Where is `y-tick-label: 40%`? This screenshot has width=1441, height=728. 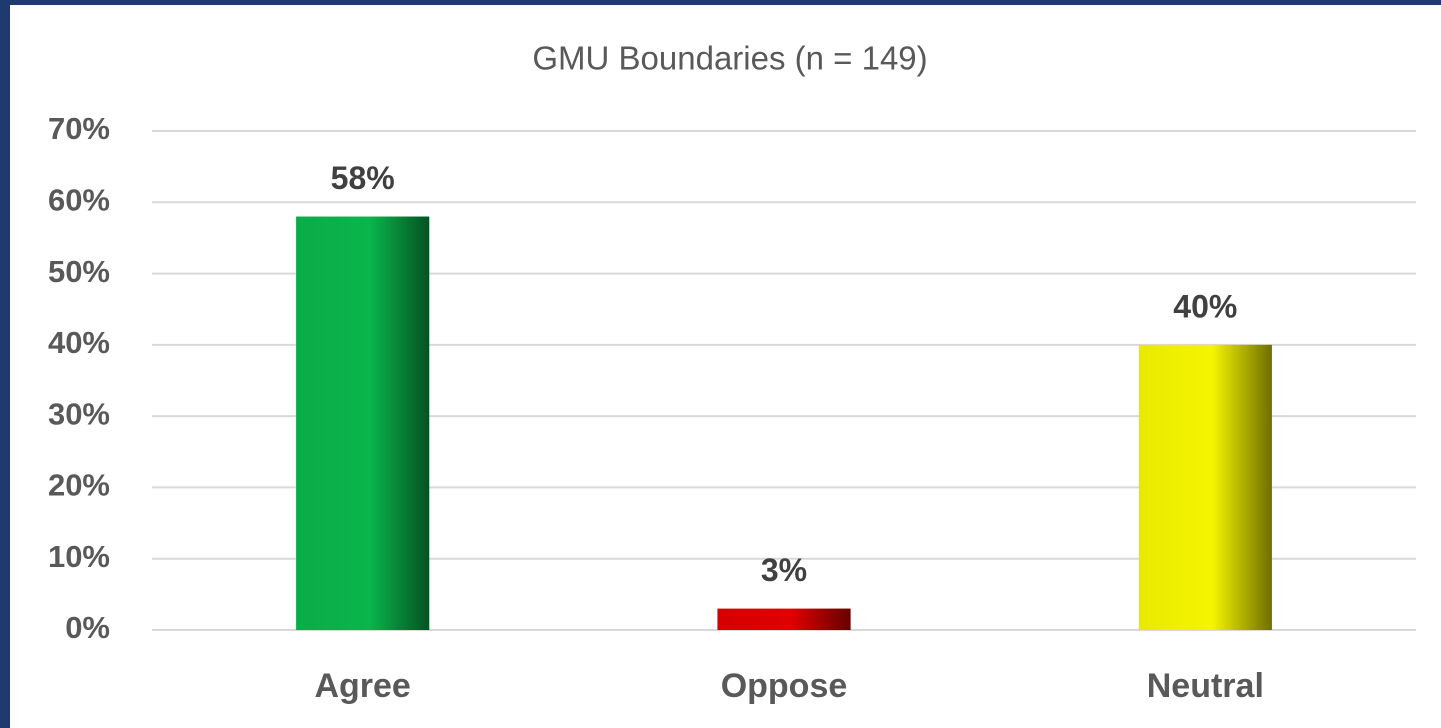
y-tick-label: 40% is located at coordinates (79, 342).